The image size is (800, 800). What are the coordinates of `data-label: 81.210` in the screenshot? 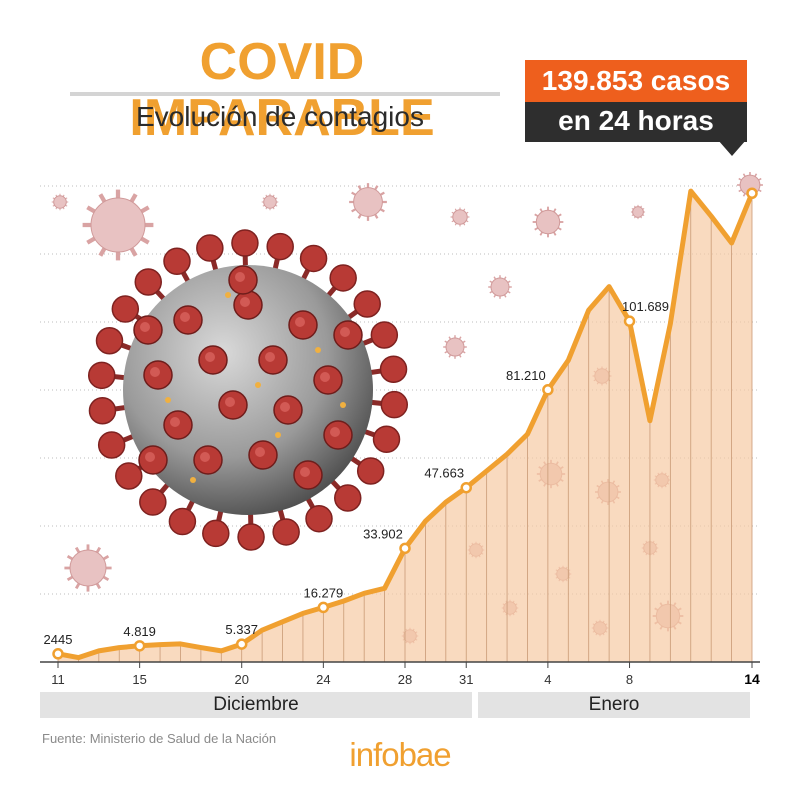 It's located at (526, 375).